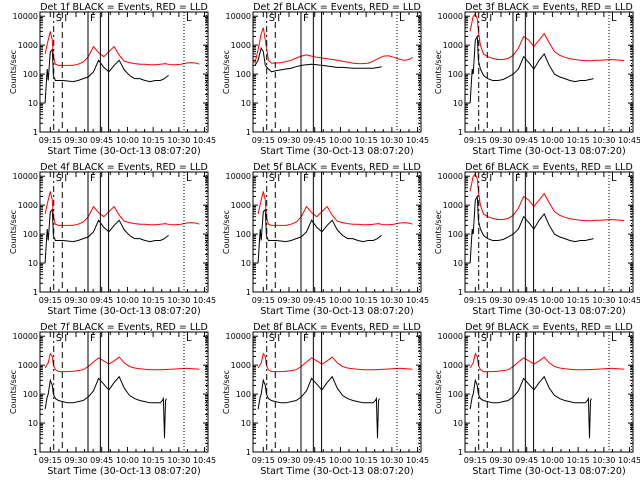 The width and height of the screenshot is (640, 480). What do you see at coordinates (549, 167) in the screenshot?
I see `panel-title: Det 6f BLACK = Events, RED = LLD` at bounding box center [549, 167].